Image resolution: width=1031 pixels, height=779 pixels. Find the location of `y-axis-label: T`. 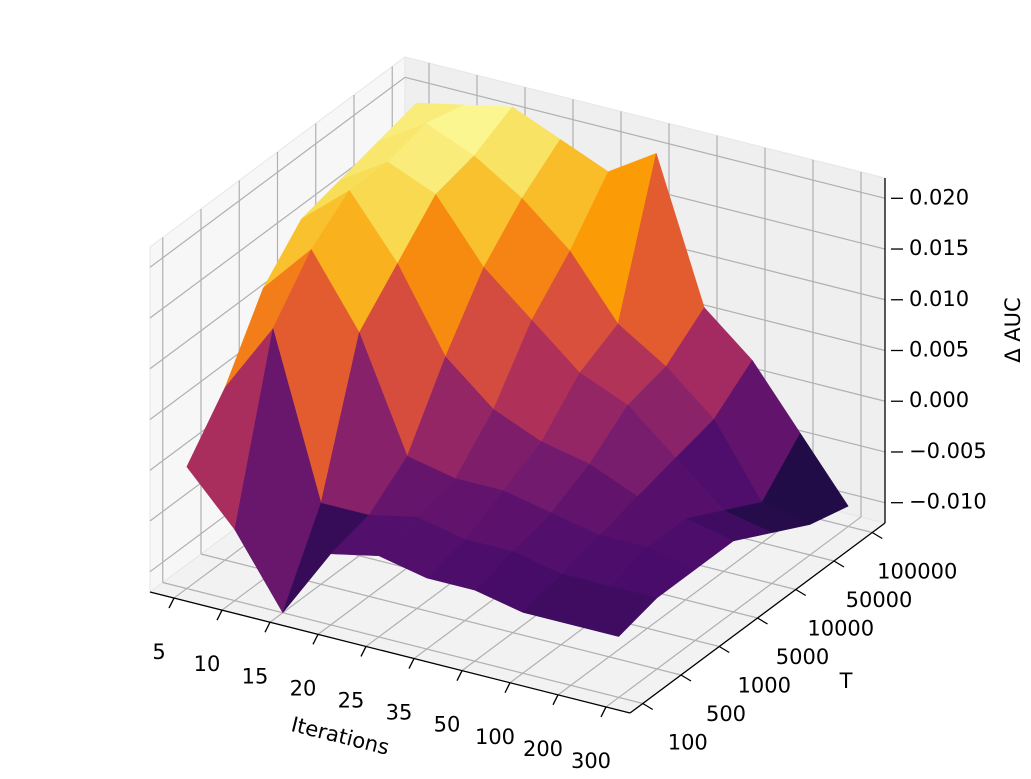

y-axis-label: T is located at coordinates (846, 681).